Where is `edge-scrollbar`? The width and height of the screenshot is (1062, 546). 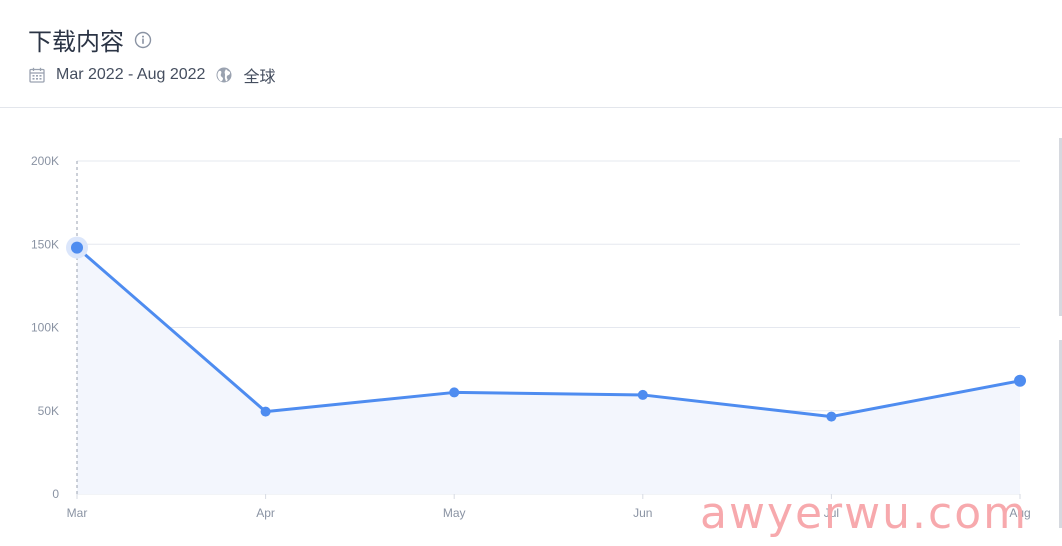
edge-scrollbar is located at coordinates (1060, 227).